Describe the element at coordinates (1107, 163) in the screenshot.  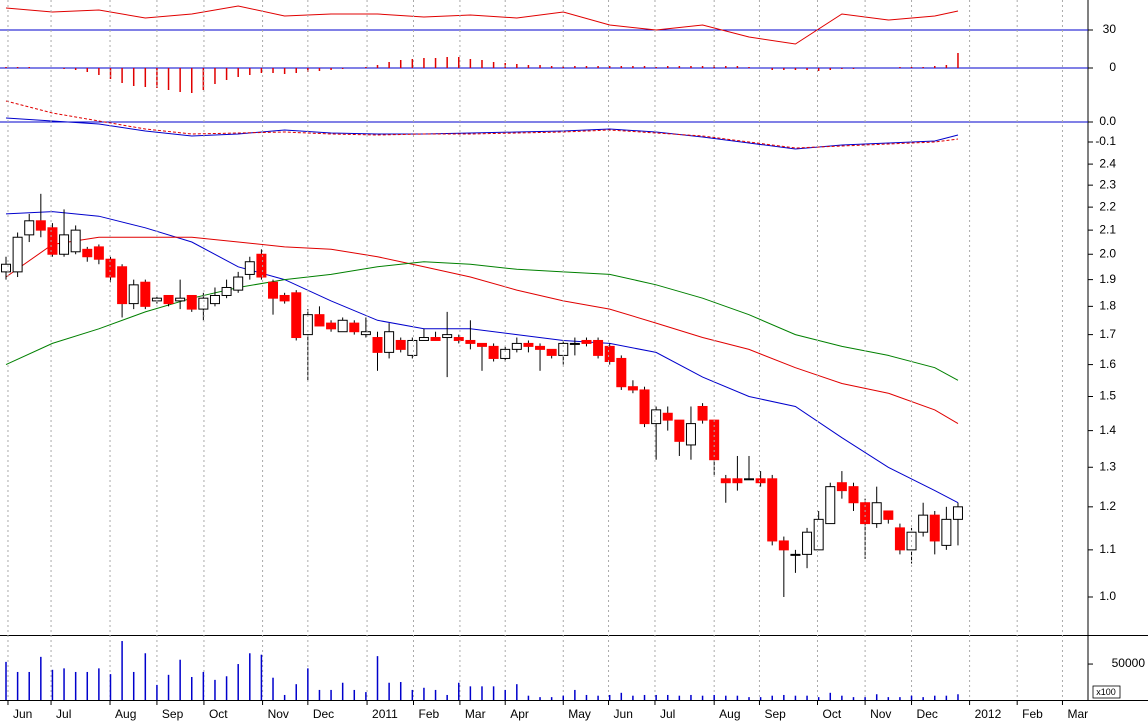
I see `y-tick-label: 2.4` at that location.